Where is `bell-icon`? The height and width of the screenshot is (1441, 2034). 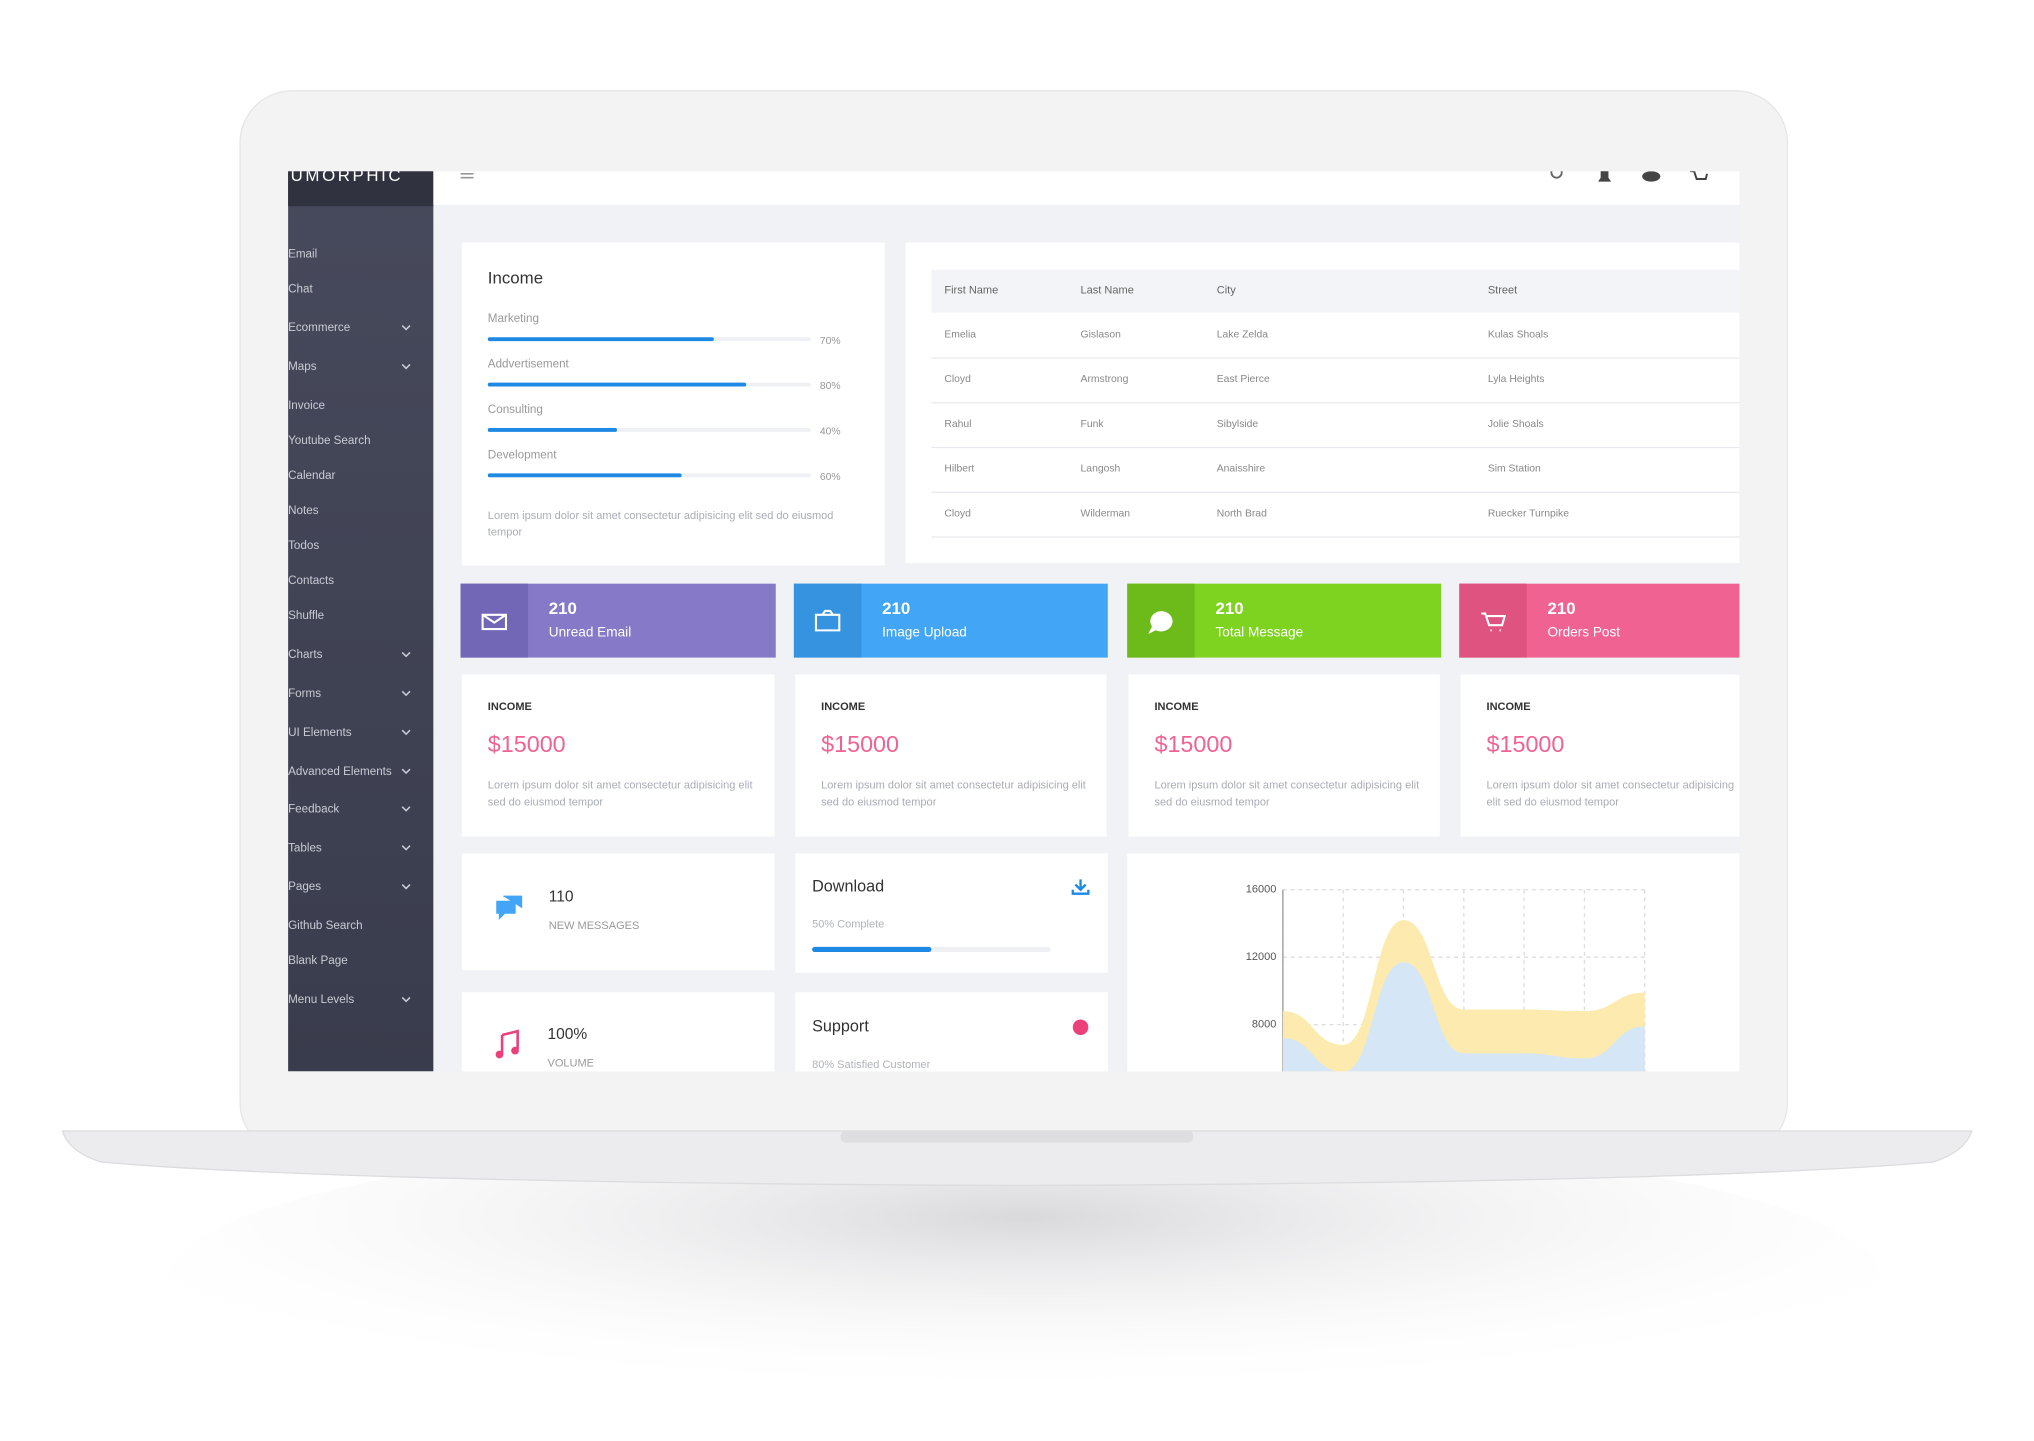 bell-icon is located at coordinates (1605, 174).